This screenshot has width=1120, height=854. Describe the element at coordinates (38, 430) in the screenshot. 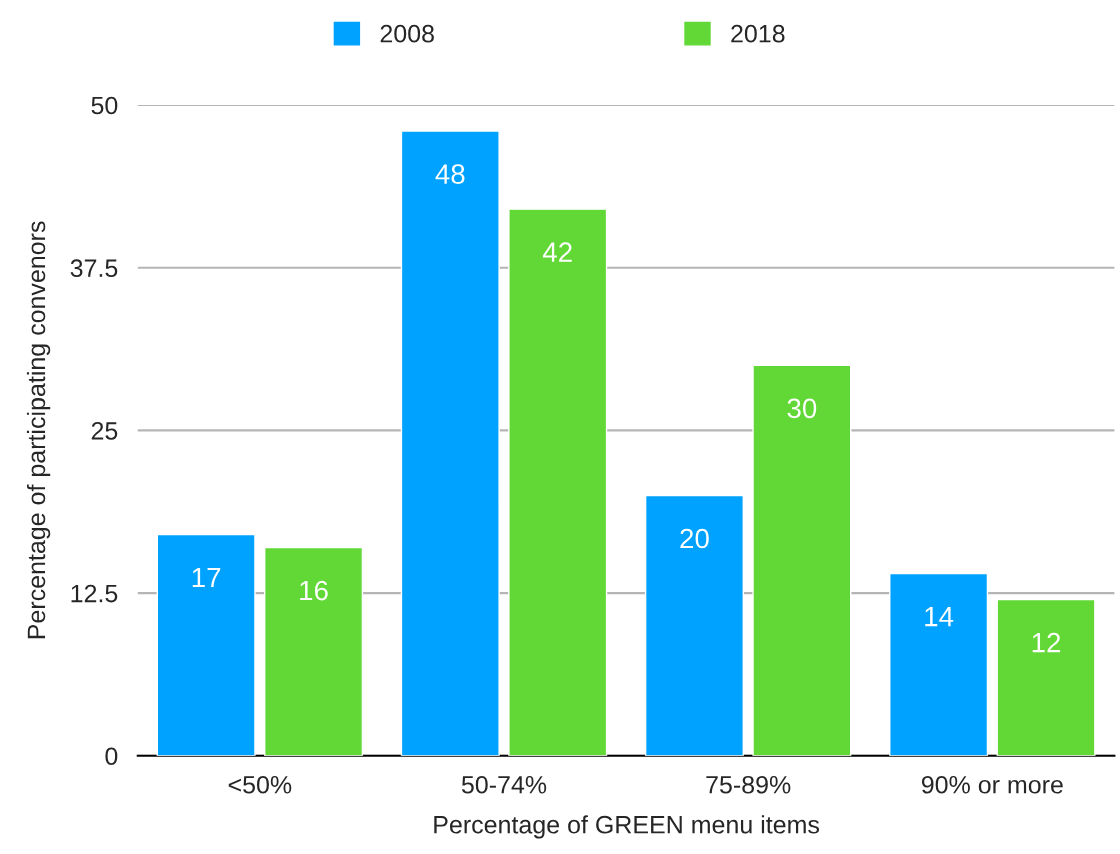

I see `y-axis-title: Percentage of participating convenors` at that location.